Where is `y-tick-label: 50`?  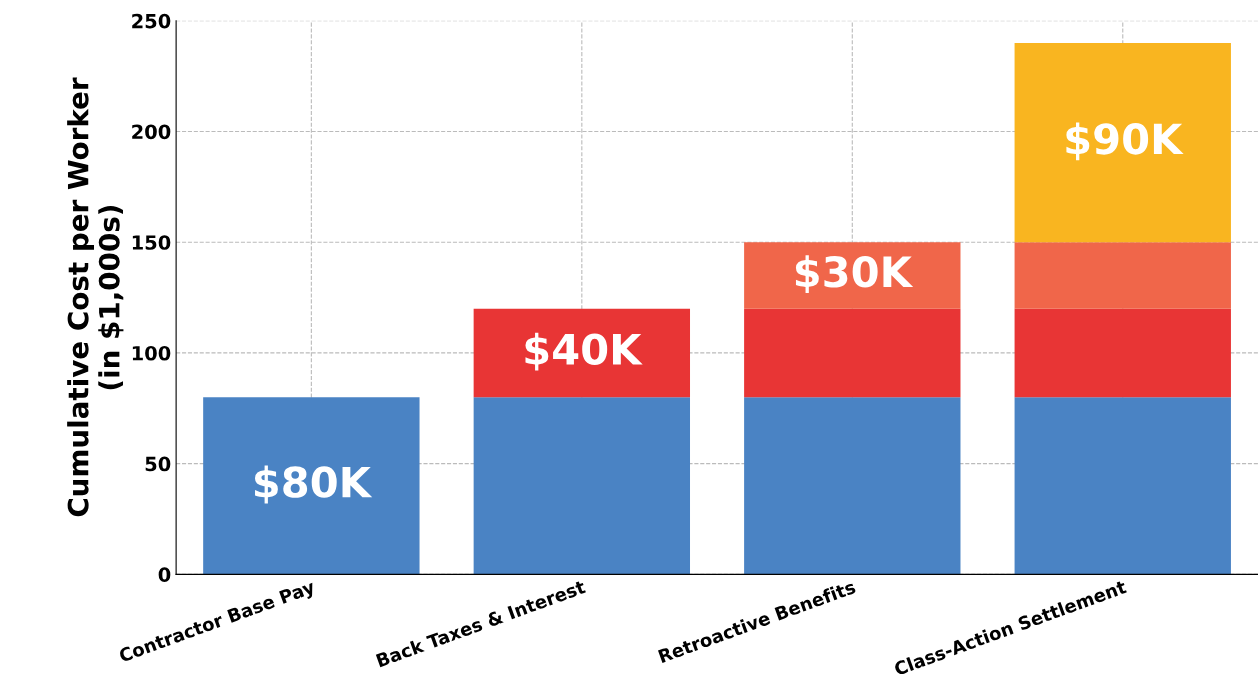
y-tick-label: 50 is located at coordinates (158, 464).